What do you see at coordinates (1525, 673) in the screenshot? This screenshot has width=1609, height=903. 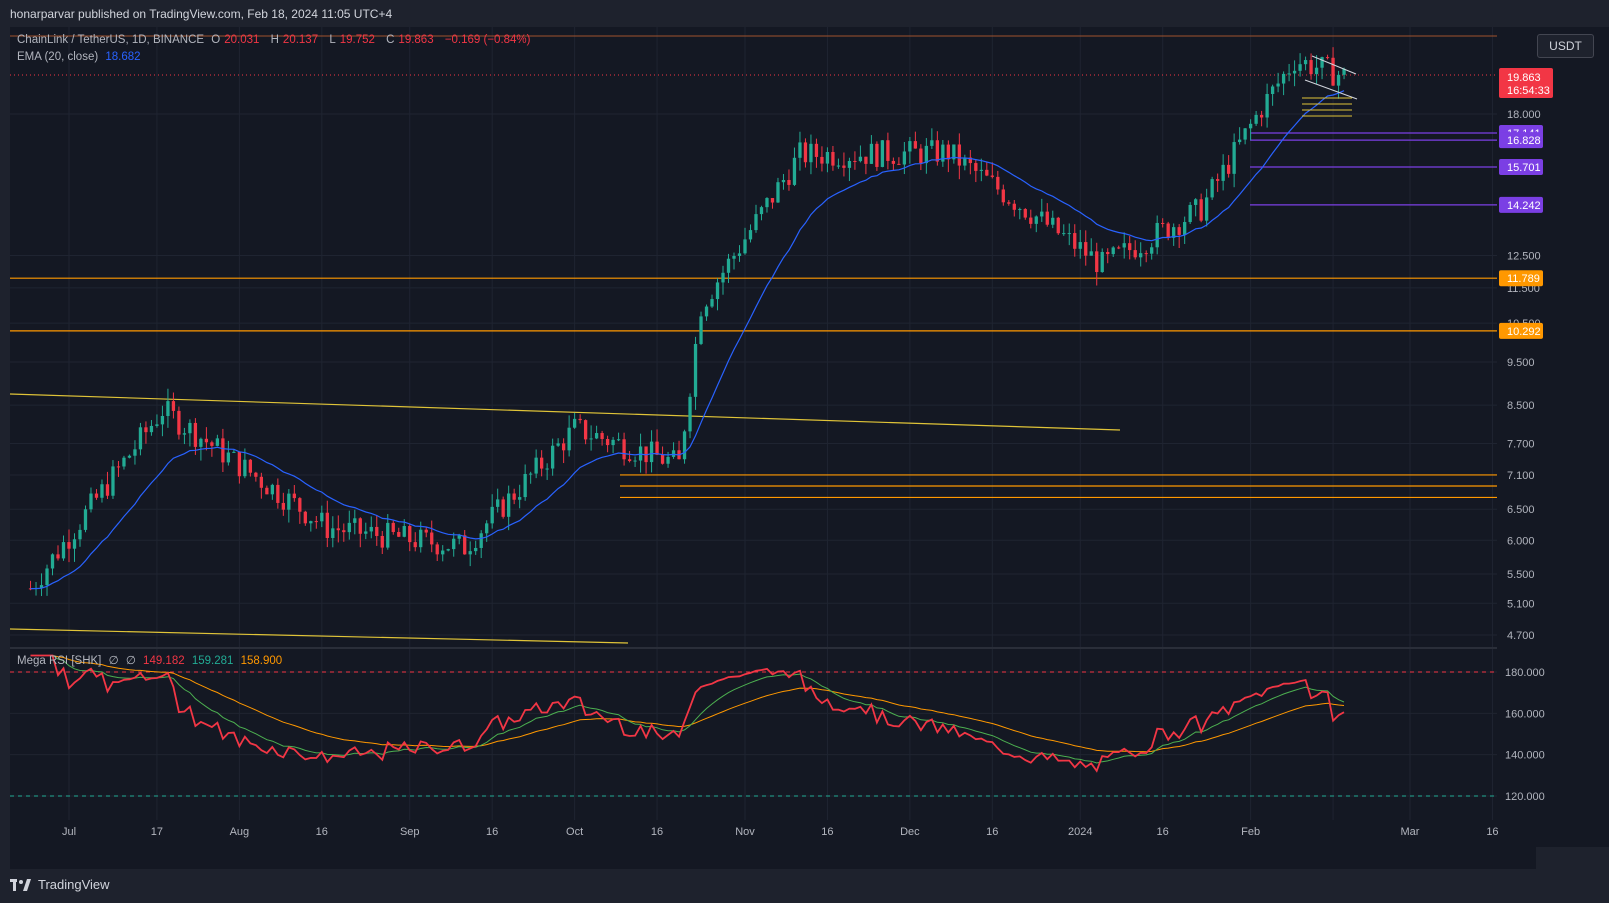 I see `rsi-tick-label: 180.000` at bounding box center [1525, 673].